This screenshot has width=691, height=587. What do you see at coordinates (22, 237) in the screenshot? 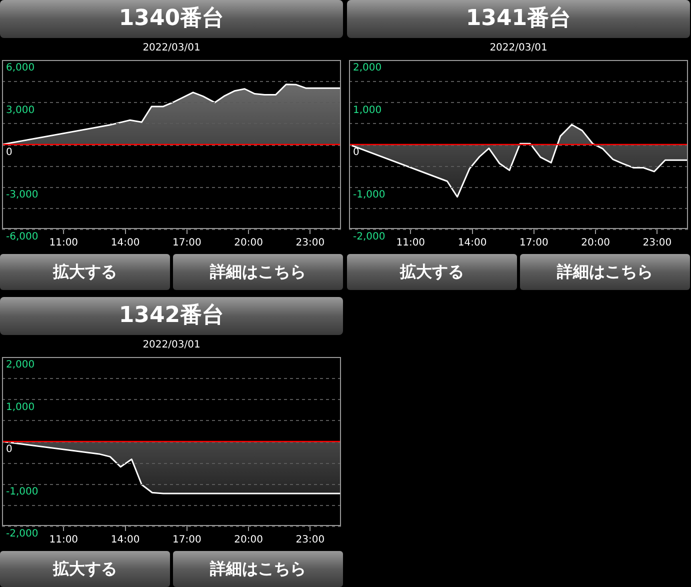
I see `y-tick-label: -6,000` at bounding box center [22, 237].